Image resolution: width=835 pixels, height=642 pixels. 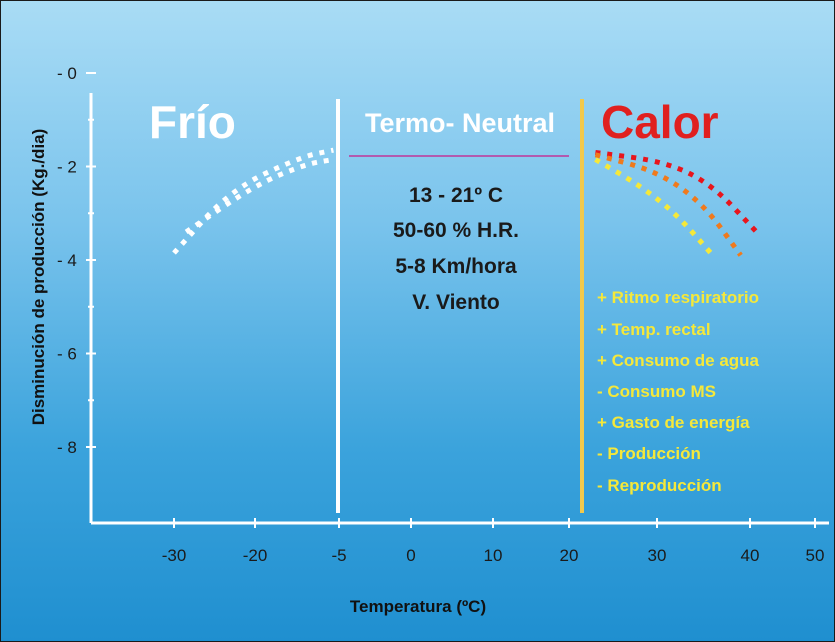 I want to click on neutral-condition-wind: V. Viento, so click(x=456, y=302).